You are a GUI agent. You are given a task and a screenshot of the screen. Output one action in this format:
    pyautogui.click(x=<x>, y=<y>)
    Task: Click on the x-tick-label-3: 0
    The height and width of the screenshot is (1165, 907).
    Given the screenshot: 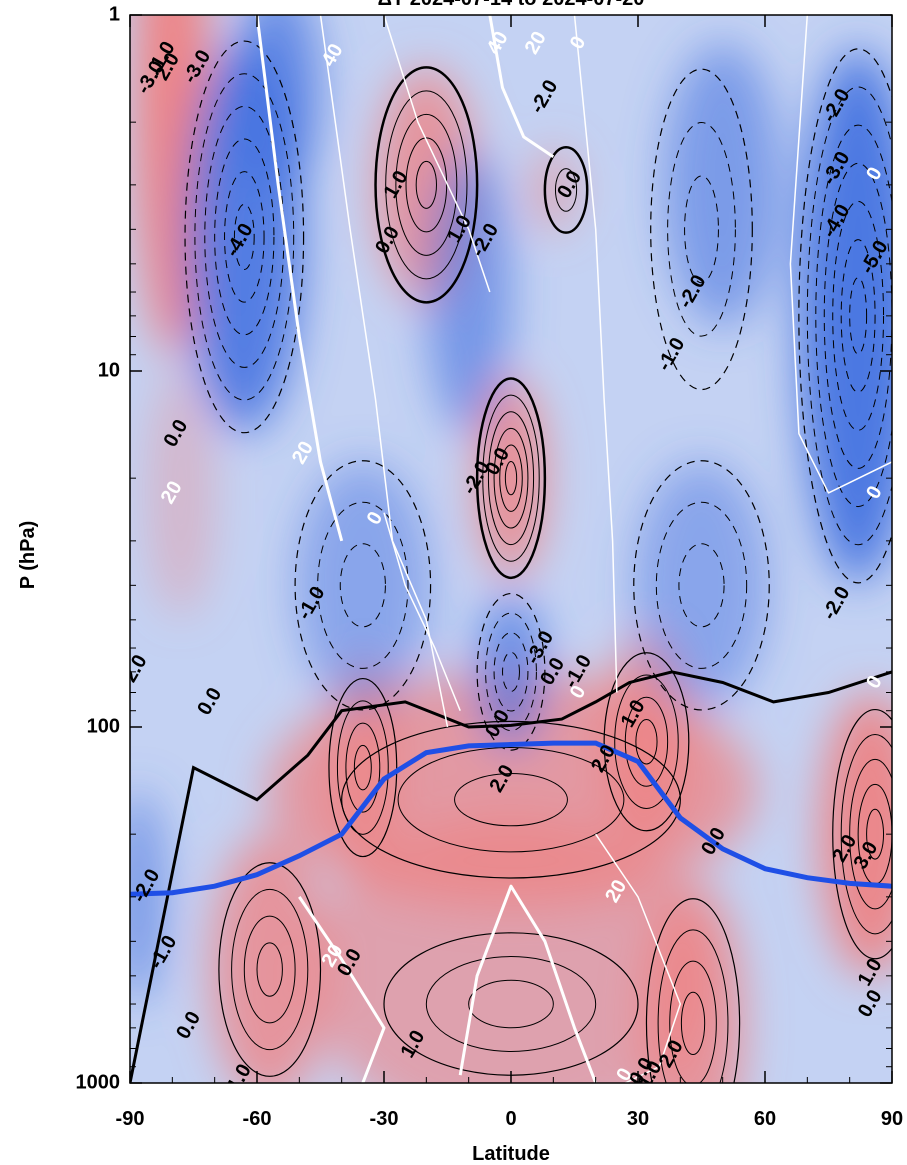 What is the action you would take?
    pyautogui.click(x=510, y=1119)
    